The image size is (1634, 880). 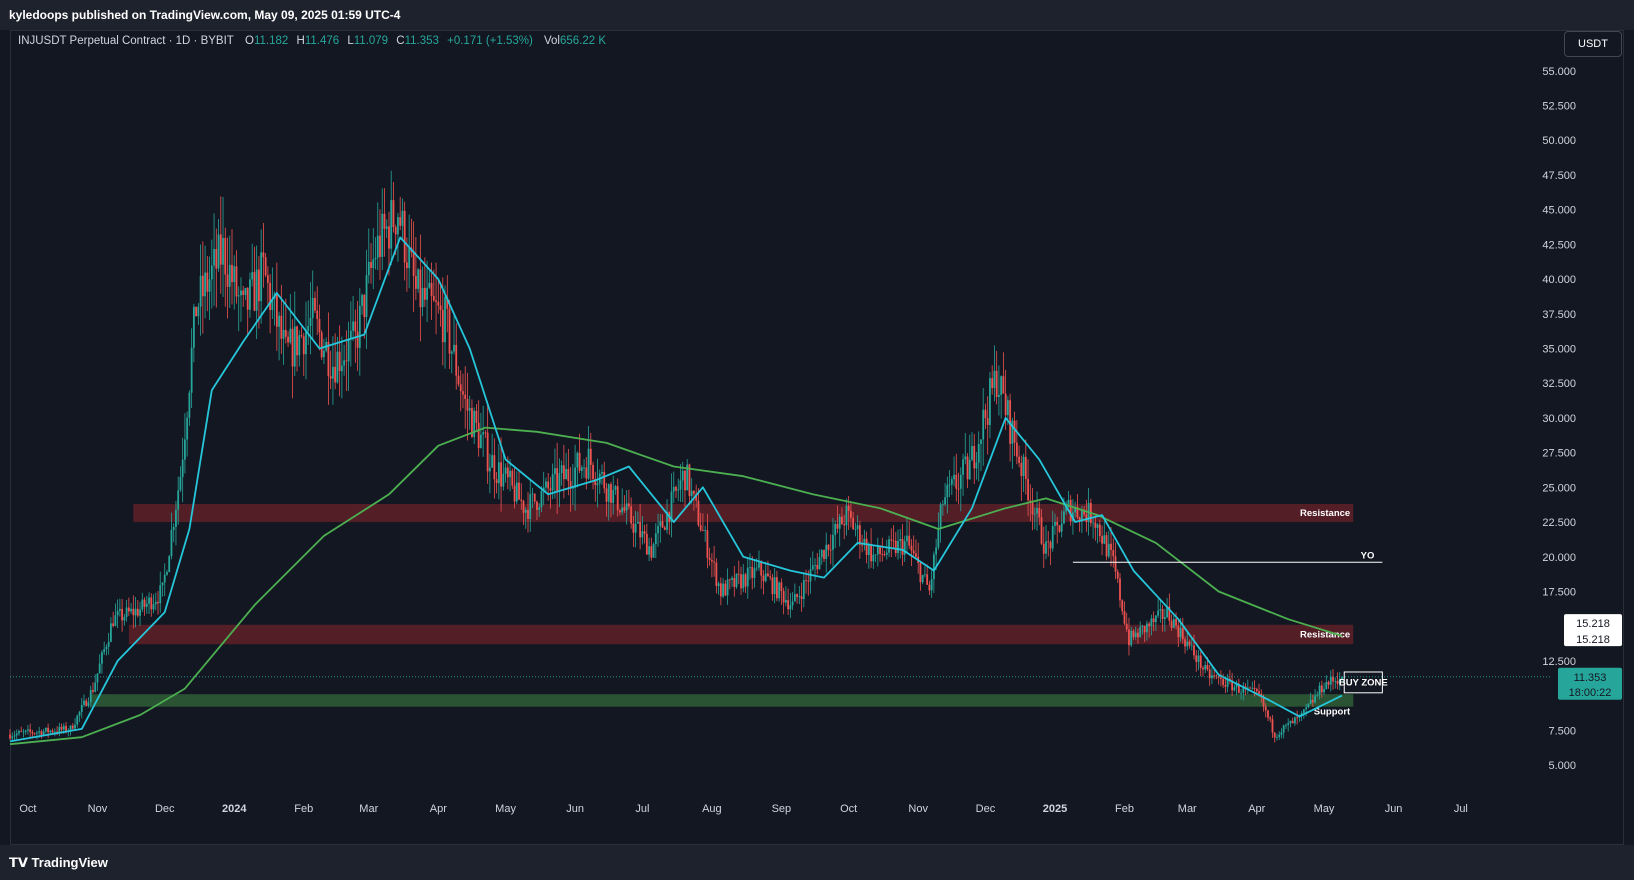 What do you see at coordinates (303, 809) in the screenshot?
I see `time-tick-4: Feb` at bounding box center [303, 809].